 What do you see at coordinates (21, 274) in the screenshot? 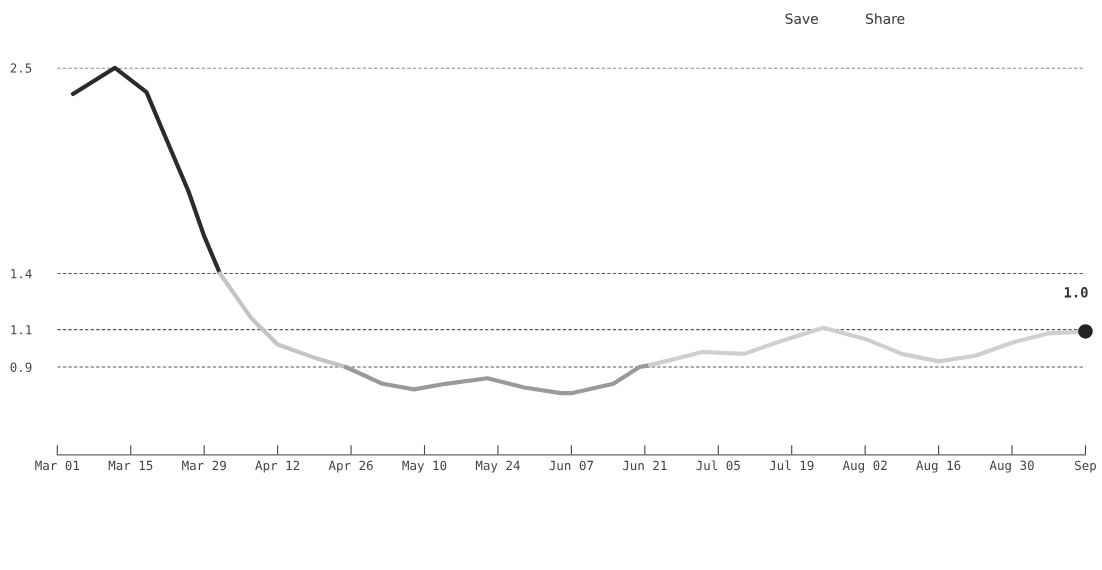
I see `y-tick-label: 1.4` at bounding box center [21, 274].